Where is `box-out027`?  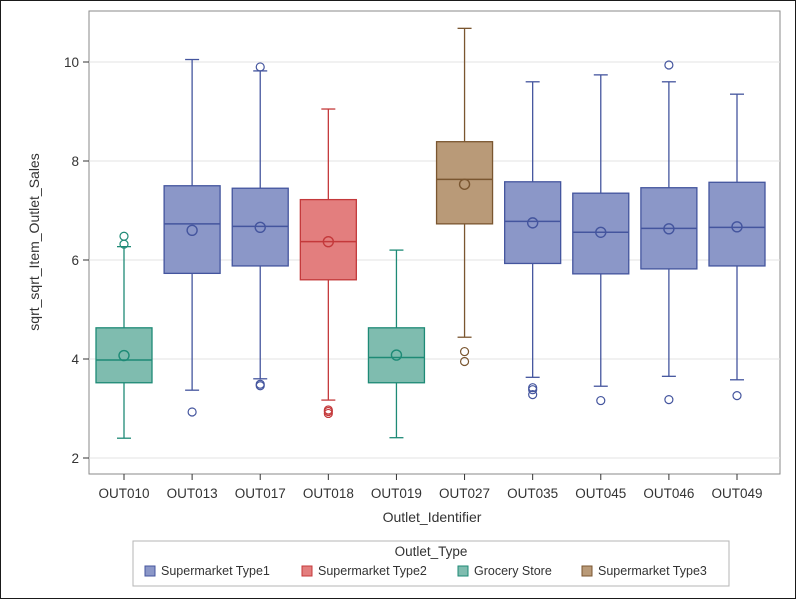
box-out027 is located at coordinates (464, 197).